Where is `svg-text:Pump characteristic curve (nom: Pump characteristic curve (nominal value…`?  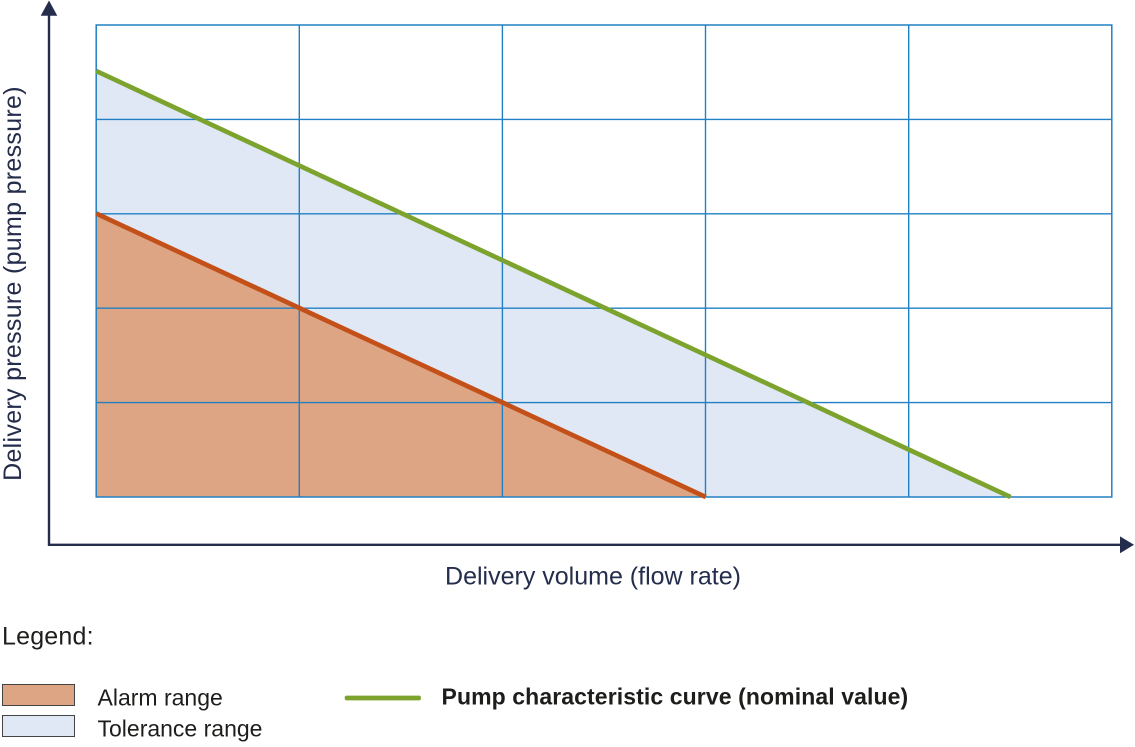
svg-text:Pump characteristic curve (nom: Pump characteristic curve (nominal value… is located at coordinates (675, 697).